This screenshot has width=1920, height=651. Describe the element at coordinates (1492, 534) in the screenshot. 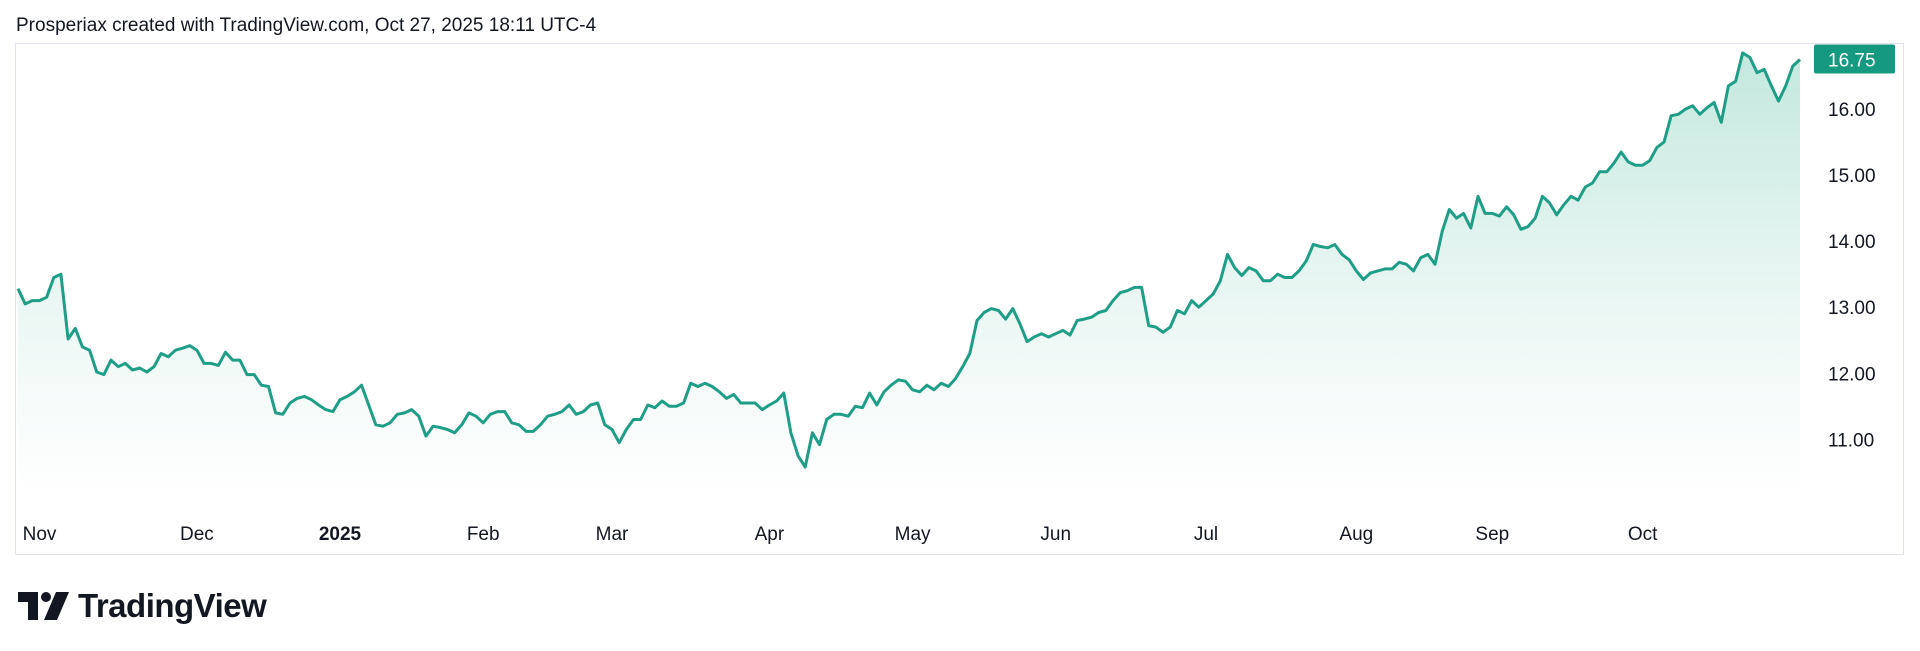

I see `x-tick-label: Sep` at that location.